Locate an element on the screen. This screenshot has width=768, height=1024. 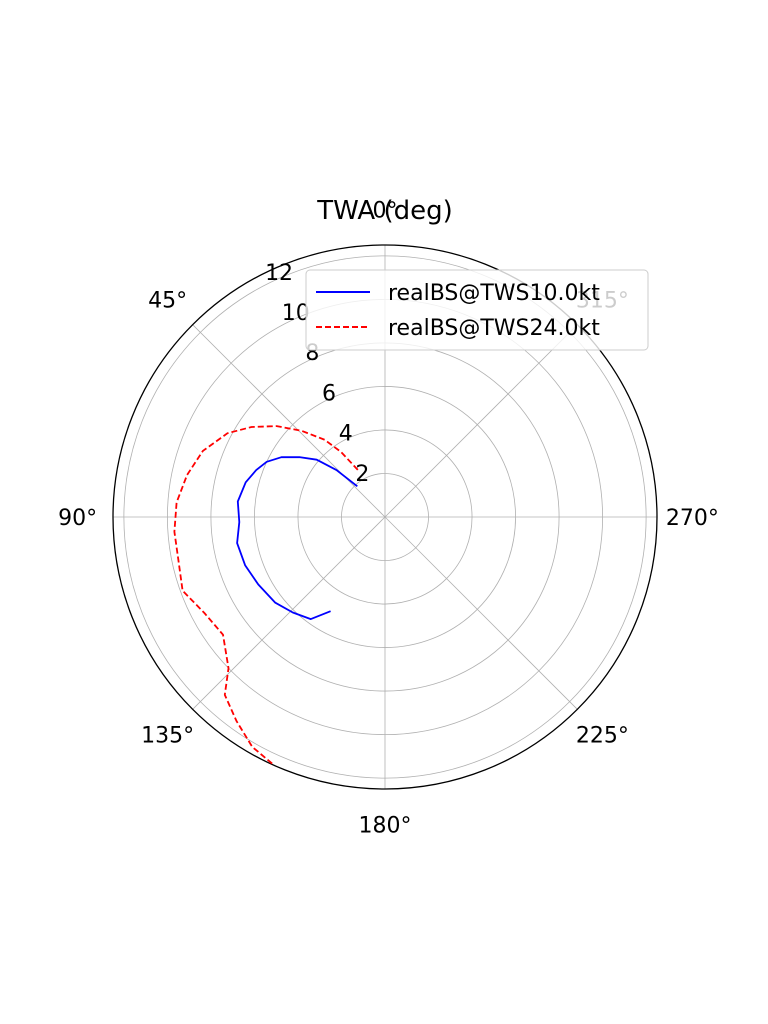
angle-tick-label: 90° is located at coordinates (77, 518).